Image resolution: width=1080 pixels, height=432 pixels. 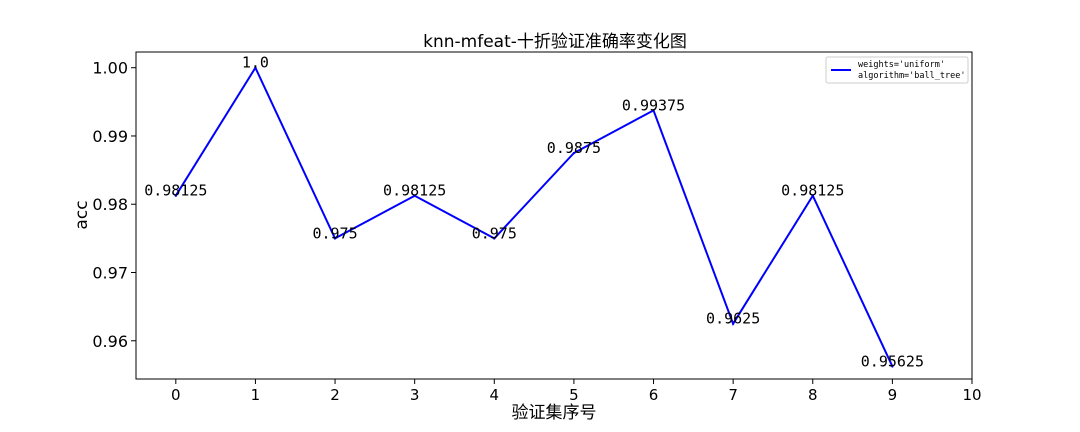 I want to click on x-axis: 0 1 2 3 4 5 6 7 8 9 10, so click(x=576, y=391).